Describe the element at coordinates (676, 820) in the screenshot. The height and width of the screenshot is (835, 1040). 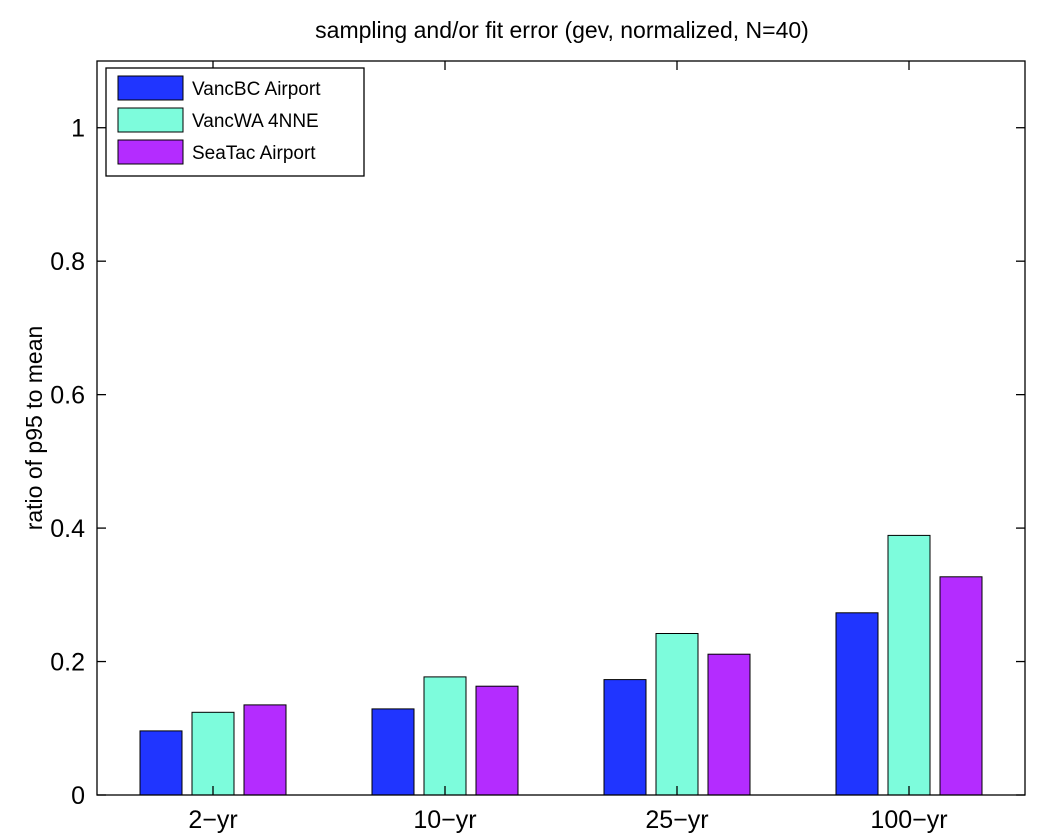
I see `x-tick-label: 25−yr` at that location.